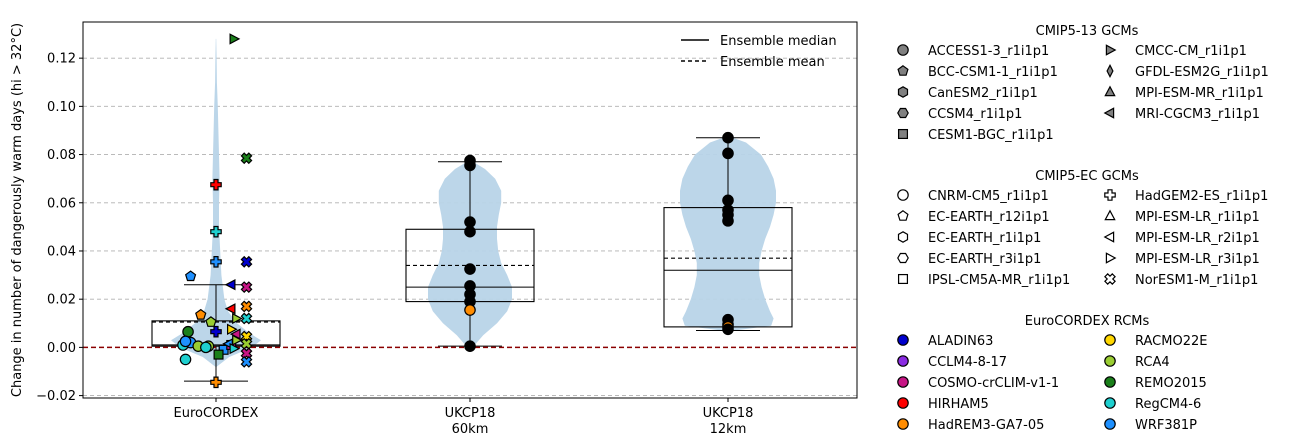 This screenshot has width=1305, height=448. Describe the element at coordinates (728, 413) in the screenshot. I see `x-tick-label: UKCP18` at that location.